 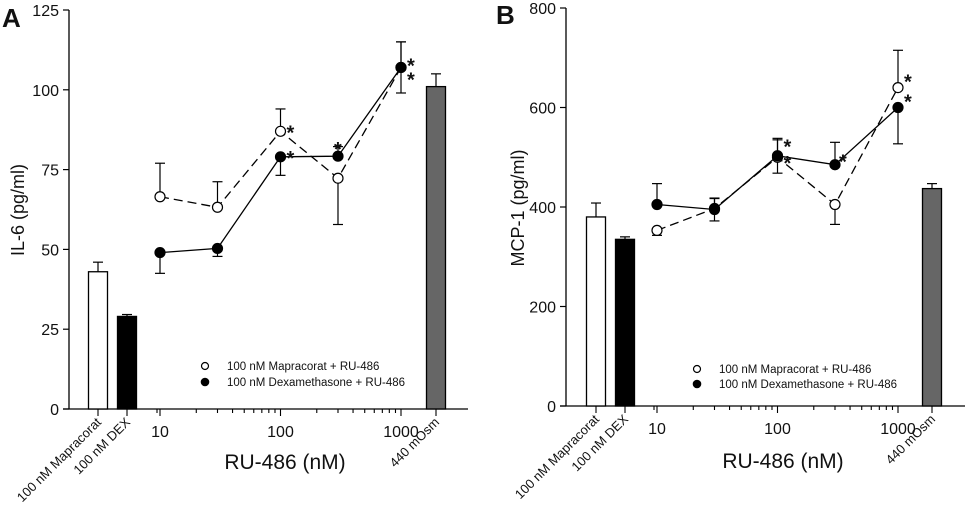 I want to click on y-tick-label: 400, so click(x=542, y=208).